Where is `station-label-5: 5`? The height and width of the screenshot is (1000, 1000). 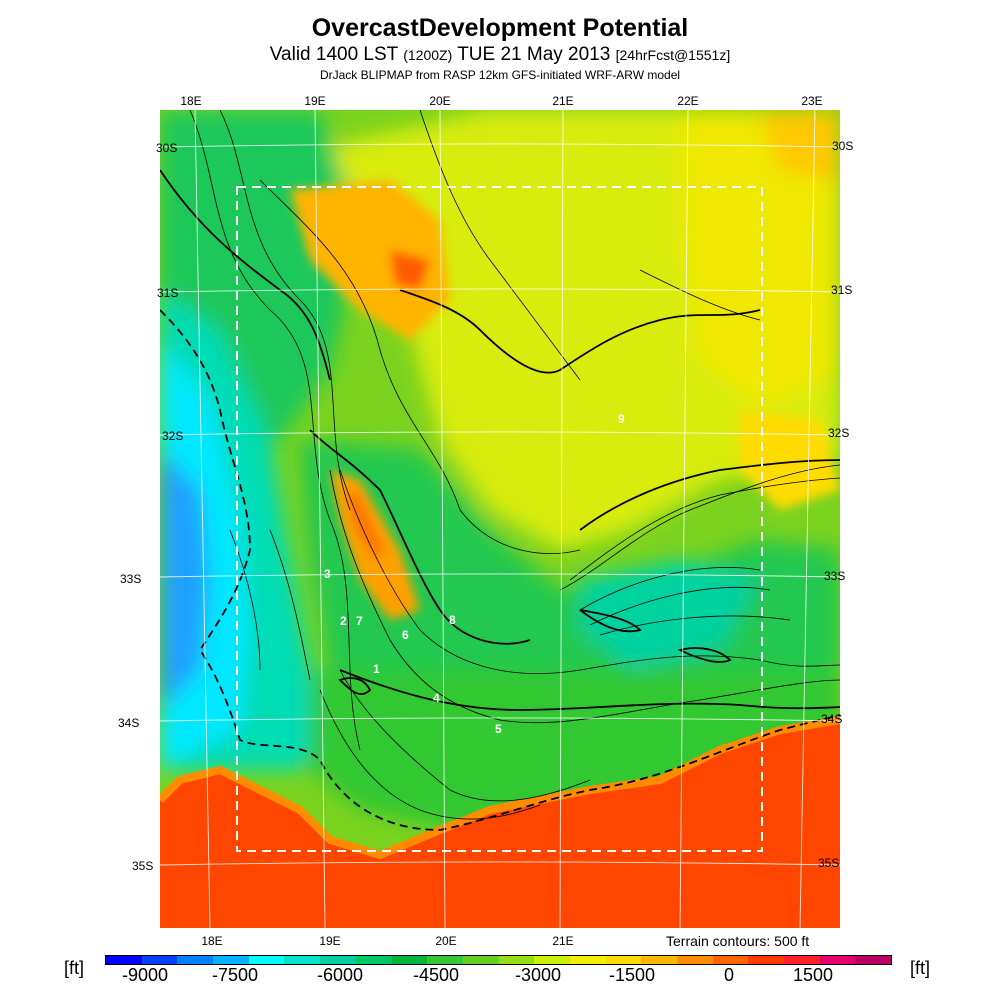 station-label-5: 5 is located at coordinates (498, 729).